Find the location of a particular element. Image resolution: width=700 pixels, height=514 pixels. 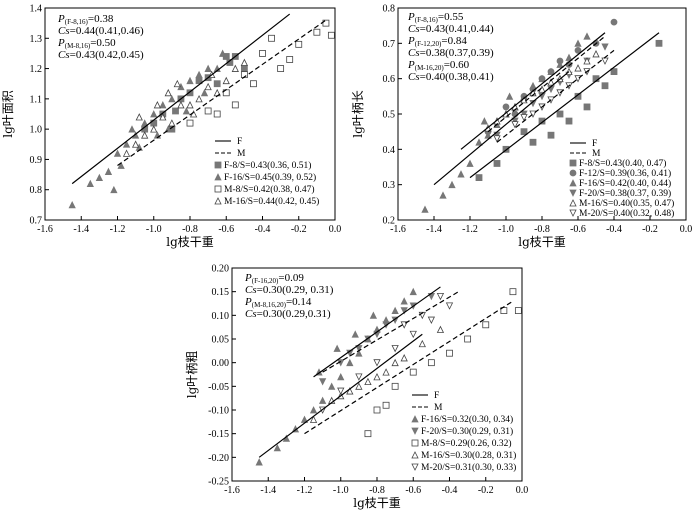

stat-value: =0.43(0.42,0.45) is located at coordinates (107, 55).